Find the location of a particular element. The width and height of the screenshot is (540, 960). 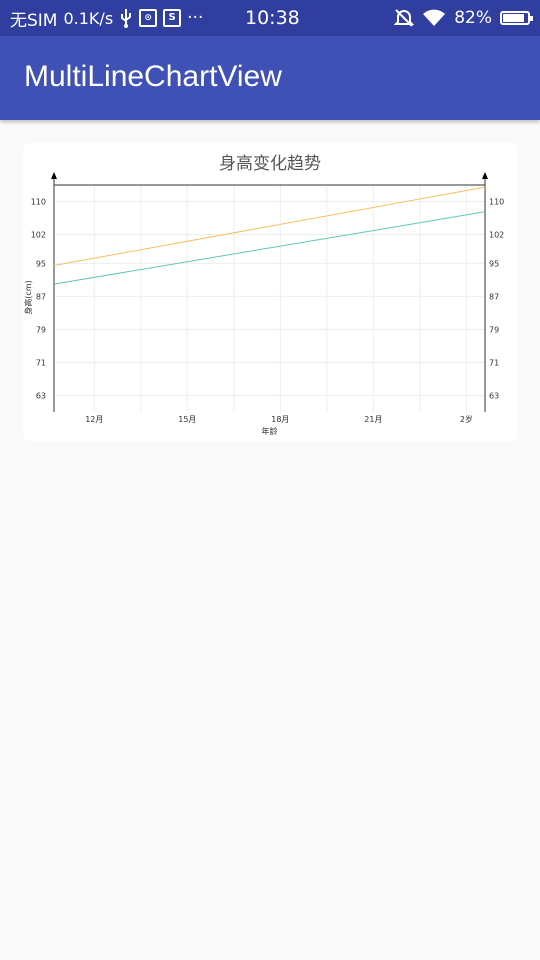

y-tick-label-right: 63 is located at coordinates (494, 395).